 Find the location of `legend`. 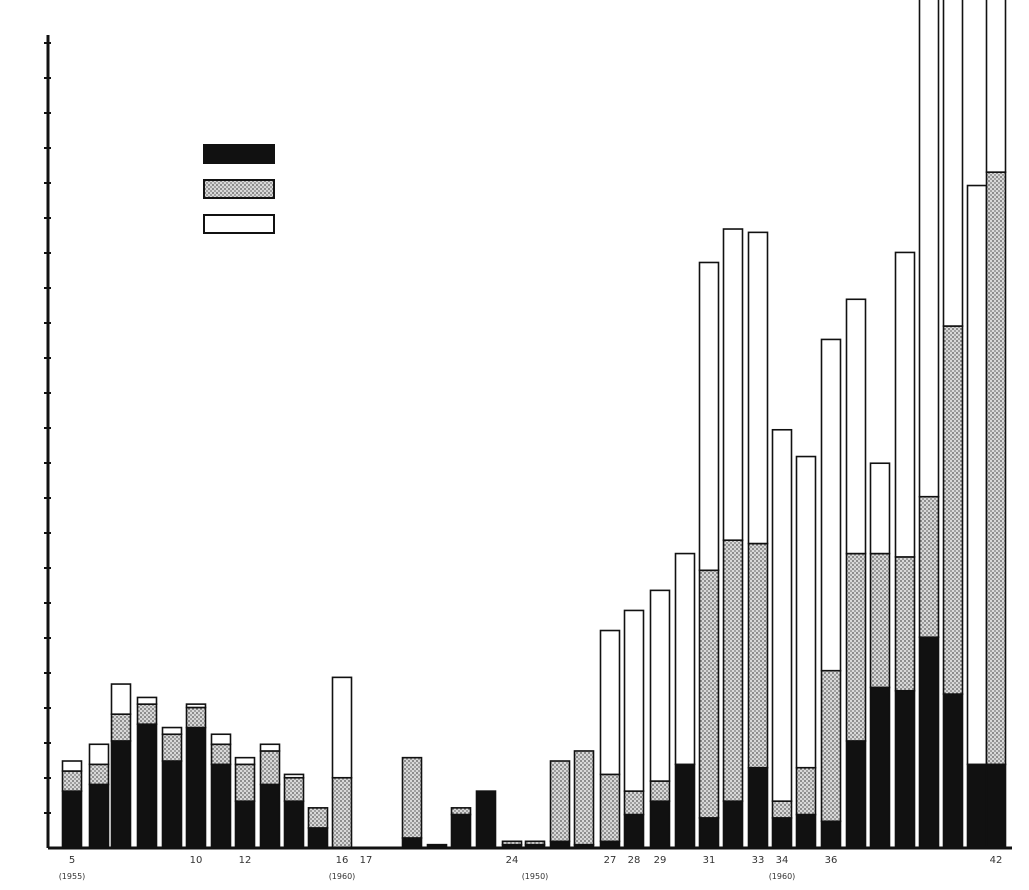

legend is located at coordinates (239, 189).